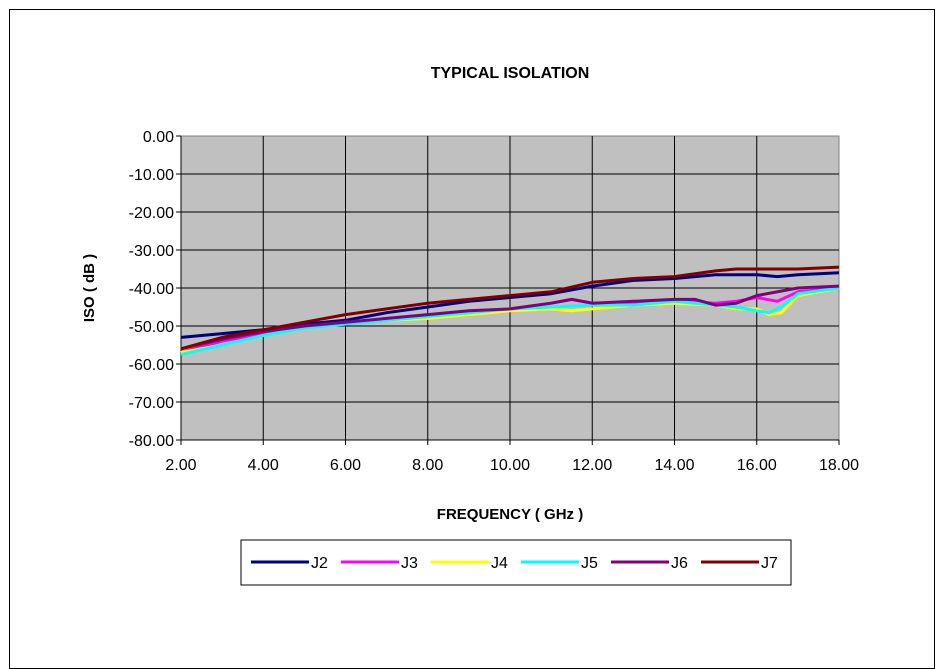  Describe the element at coordinates (769, 563) in the screenshot. I see `legend-label-j7: J7` at that location.